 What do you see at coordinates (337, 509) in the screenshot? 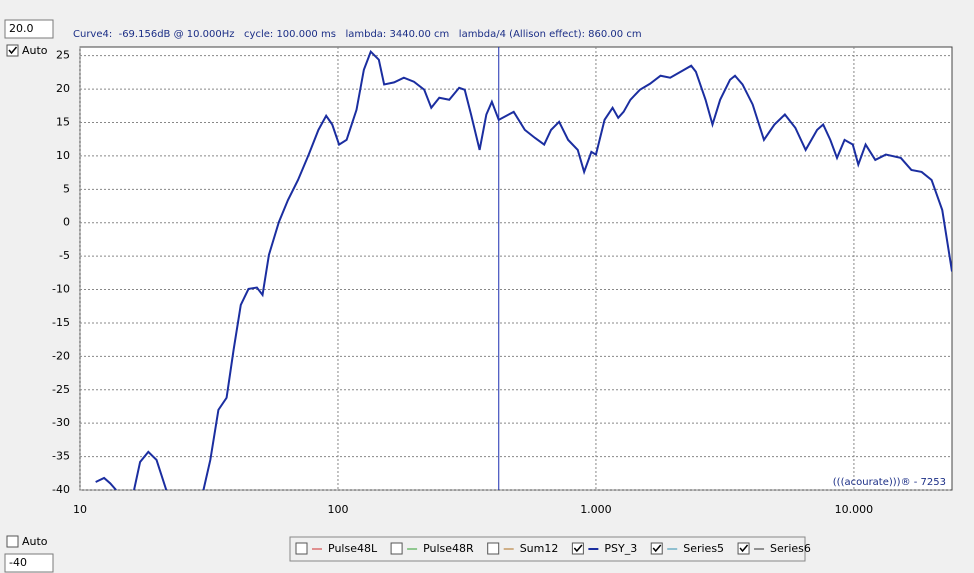
I see `x-tick-label: 100` at bounding box center [337, 509].